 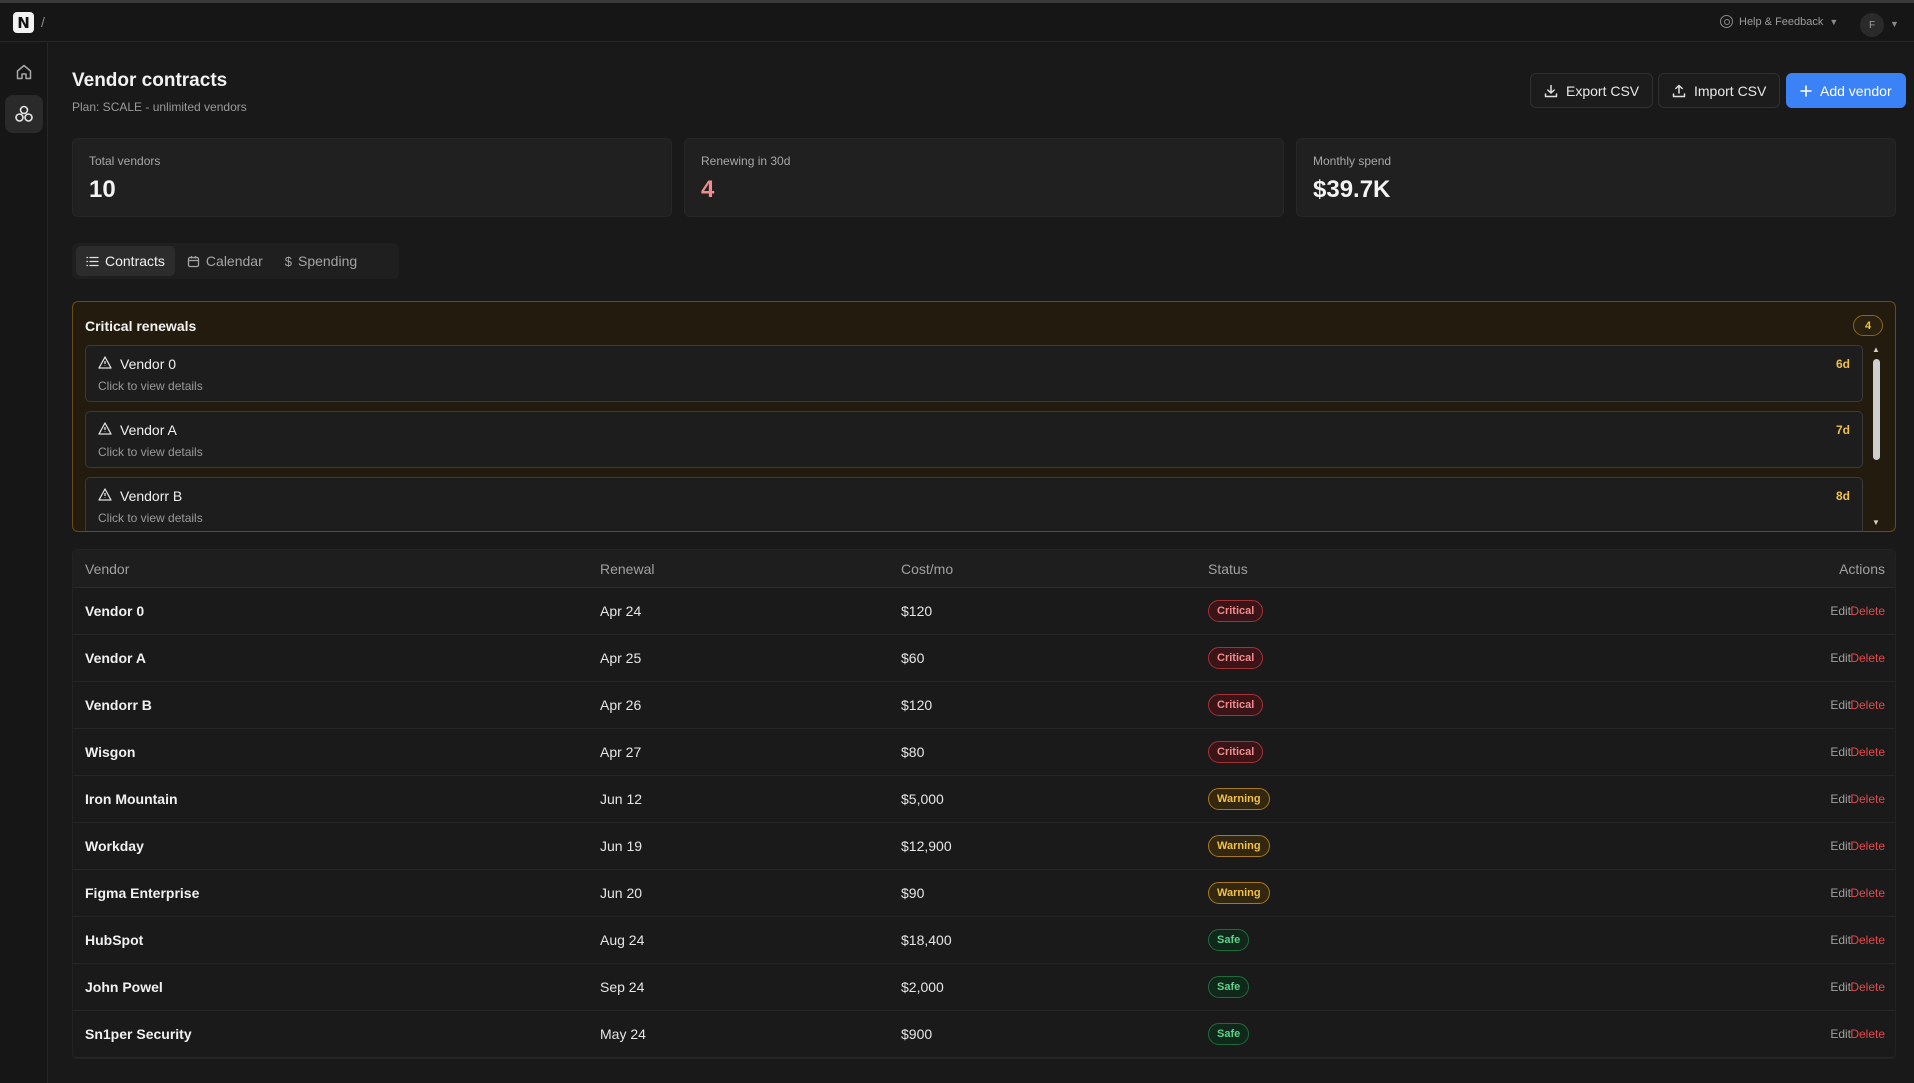 I want to click on critical-scrollbar: ▲ ▼, so click(x=1876, y=436).